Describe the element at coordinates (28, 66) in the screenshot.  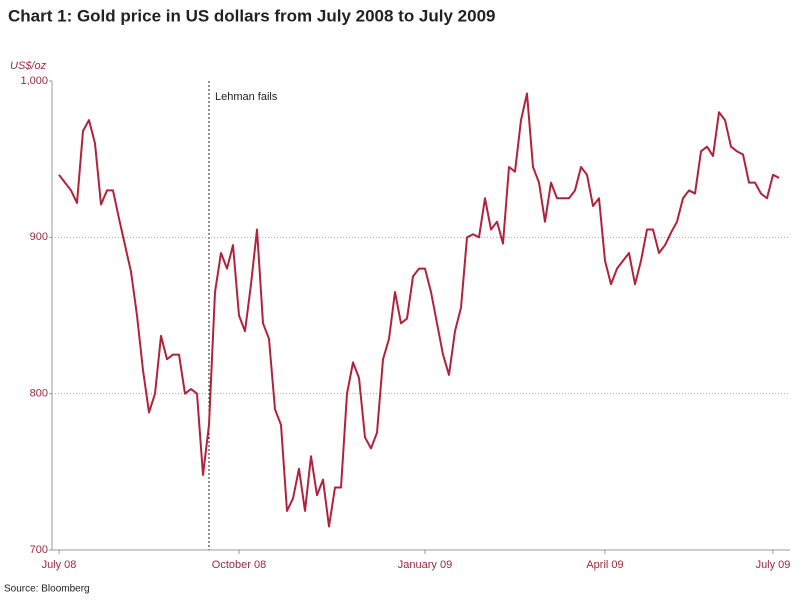
I see `y-axis-label: US$/oz` at that location.